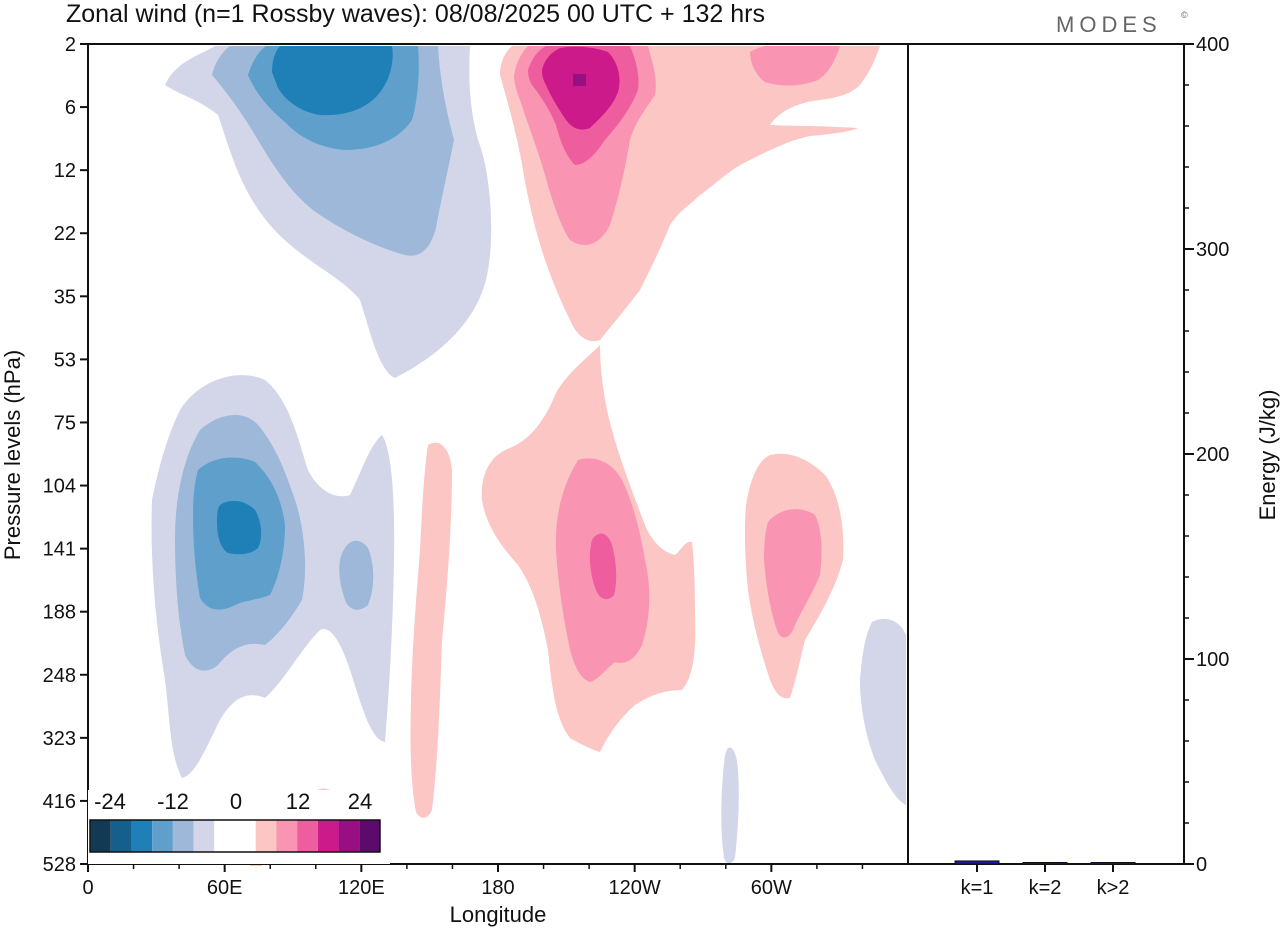  What do you see at coordinates (1267, 455) in the screenshot?
I see `energy-axis-label: Energy (J/kg)` at bounding box center [1267, 455].